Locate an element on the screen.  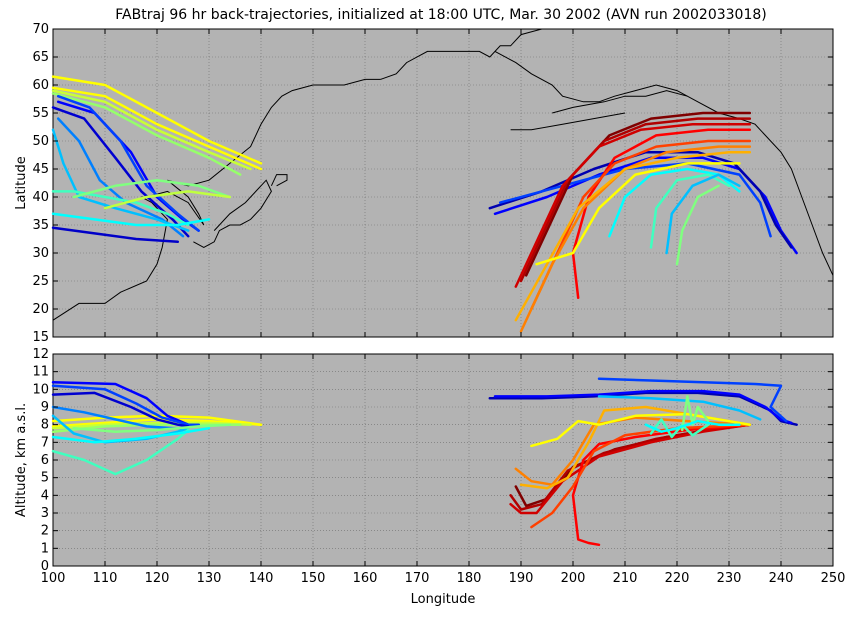
y-tick-label: 8 is located at coordinates (45, 425).